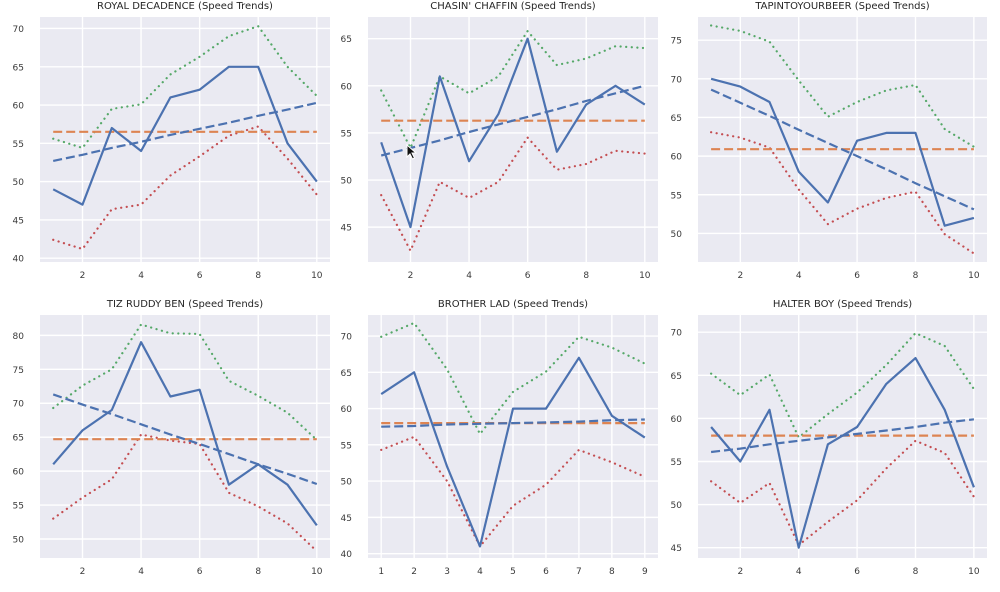 This screenshot has height=592, width=1000. I want to click on subplot-title: ROYAL DECADENCE (Speed Trends), so click(185, 6).